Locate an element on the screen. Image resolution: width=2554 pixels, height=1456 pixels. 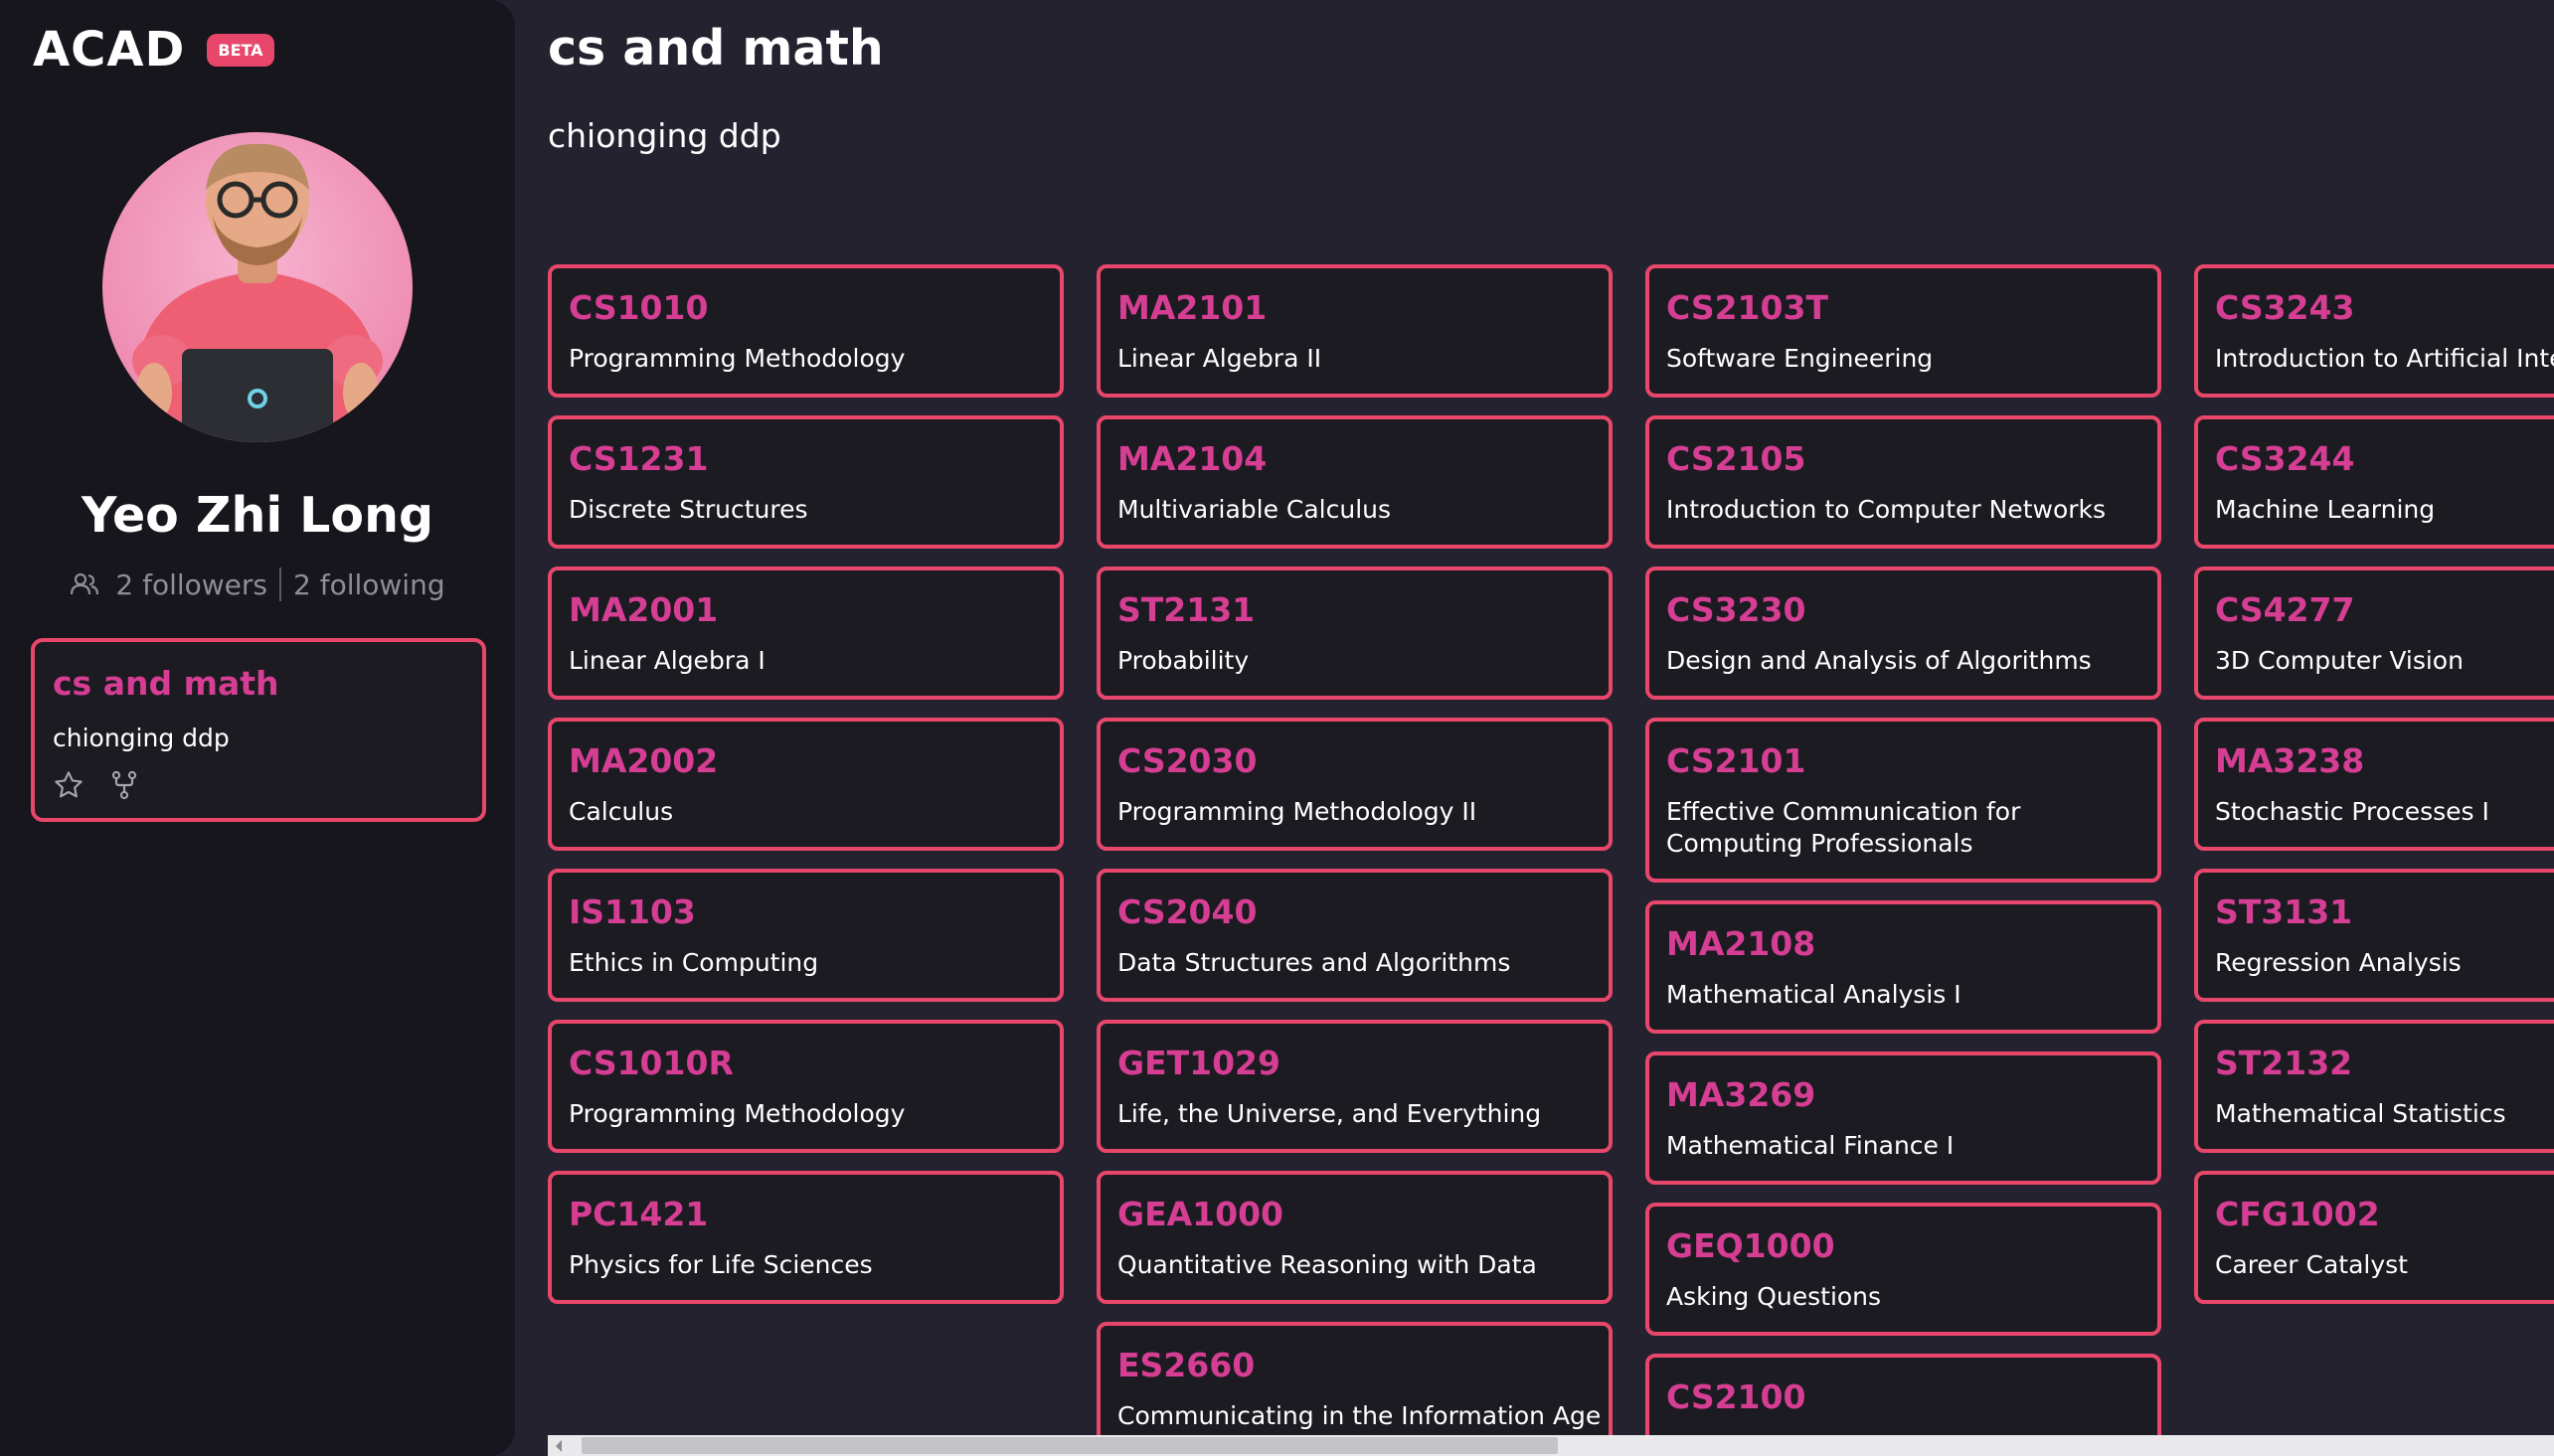
module-card: MA2104 Multivariable Calculus is located at coordinates (1355, 482).